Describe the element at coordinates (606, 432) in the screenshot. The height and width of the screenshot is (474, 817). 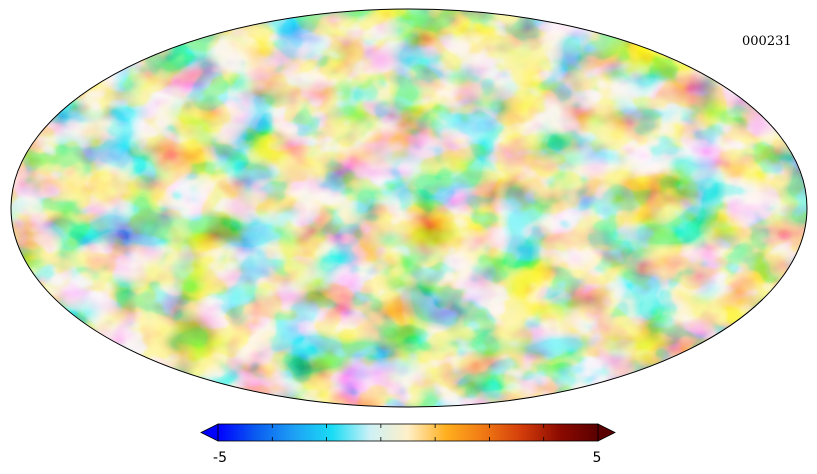
I see `colorbar-max-arrow` at that location.